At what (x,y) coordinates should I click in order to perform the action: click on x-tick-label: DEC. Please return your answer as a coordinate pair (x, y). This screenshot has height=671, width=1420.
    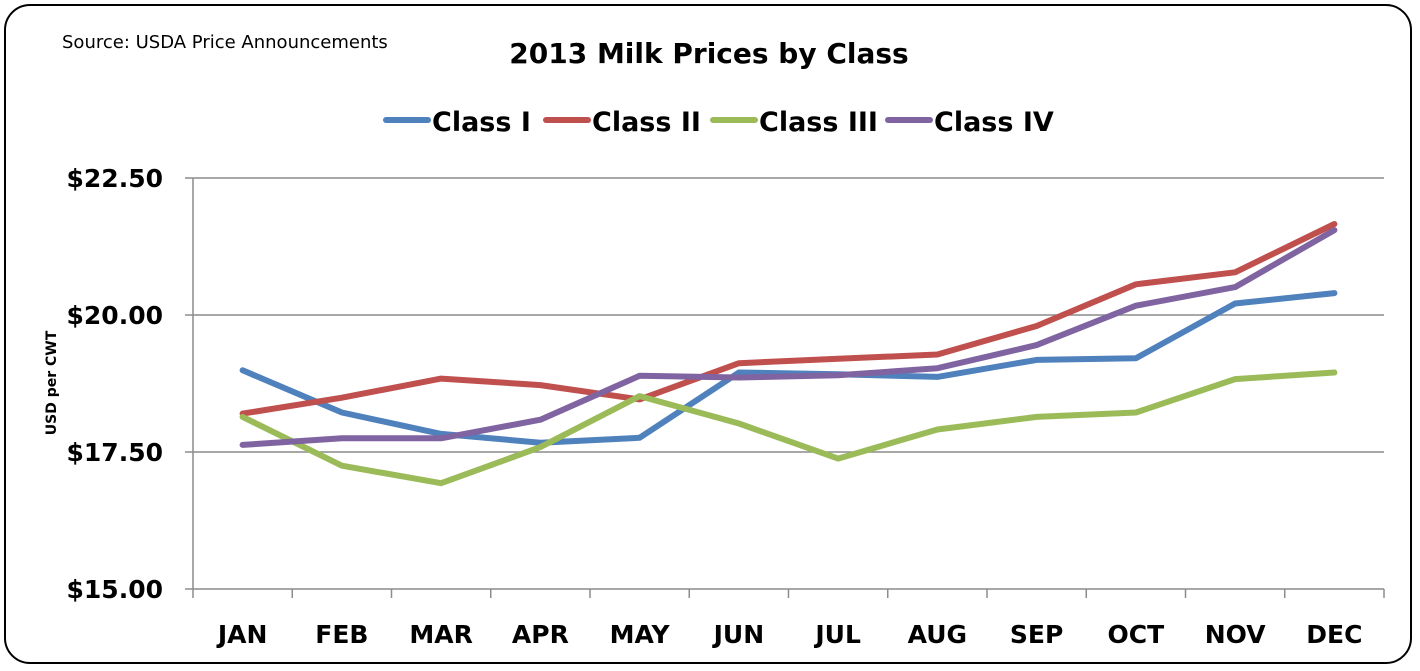
    Looking at the image, I should click on (1334, 634).